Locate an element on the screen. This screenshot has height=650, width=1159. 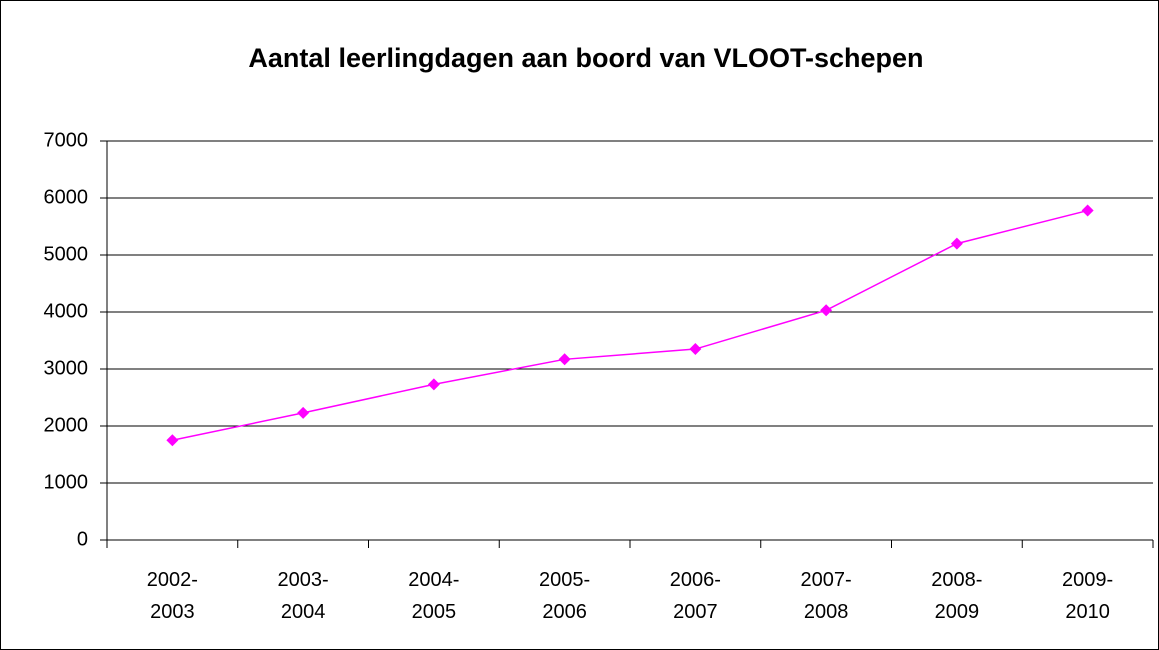
x-tick-label: 2005-2006 is located at coordinates (565, 596).